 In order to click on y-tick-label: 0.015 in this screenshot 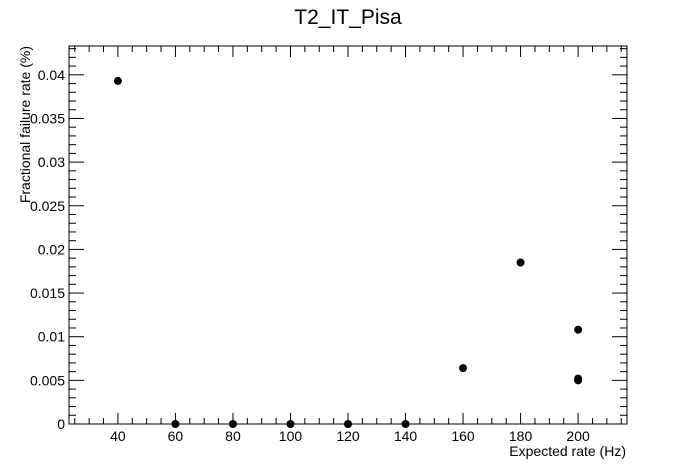, I will do `click(47, 293)`.